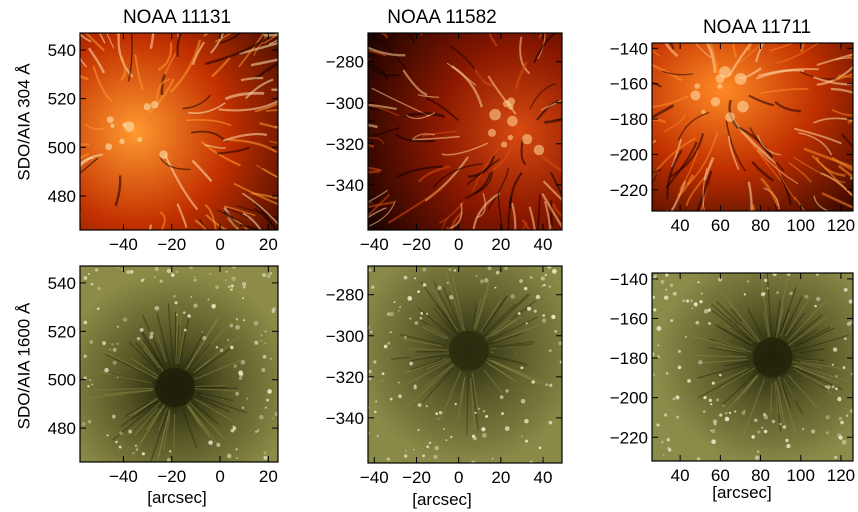 This screenshot has height=512, width=858. What do you see at coordinates (720, 225) in the screenshot?
I see `x-tick-label: 60` at bounding box center [720, 225].